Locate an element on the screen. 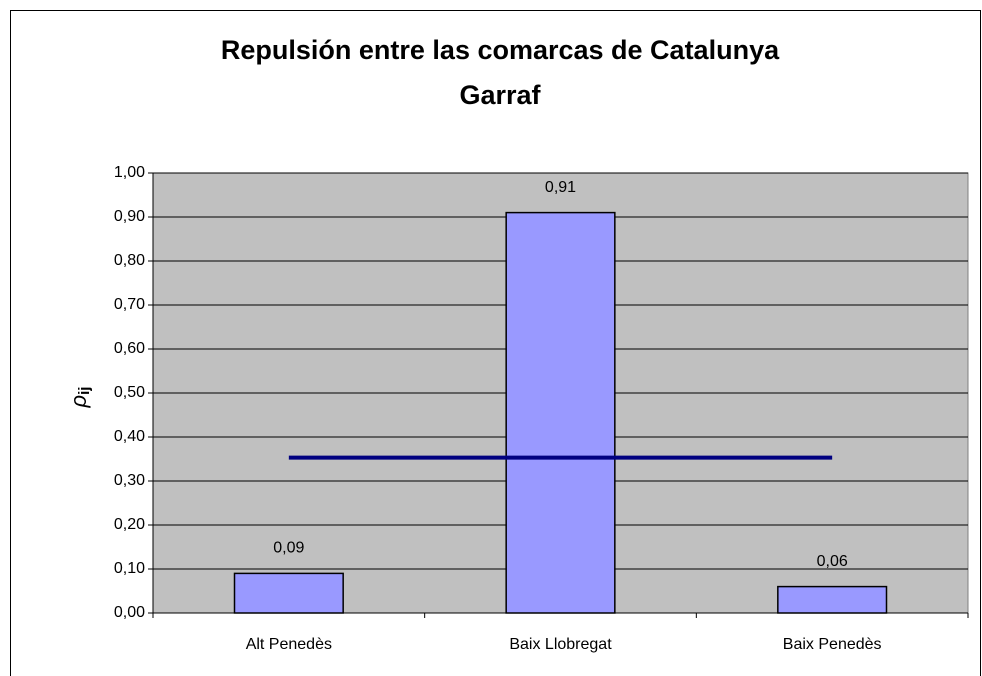 The height and width of the screenshot is (676, 982). y-tick-label: 0,20 is located at coordinates (129, 524).